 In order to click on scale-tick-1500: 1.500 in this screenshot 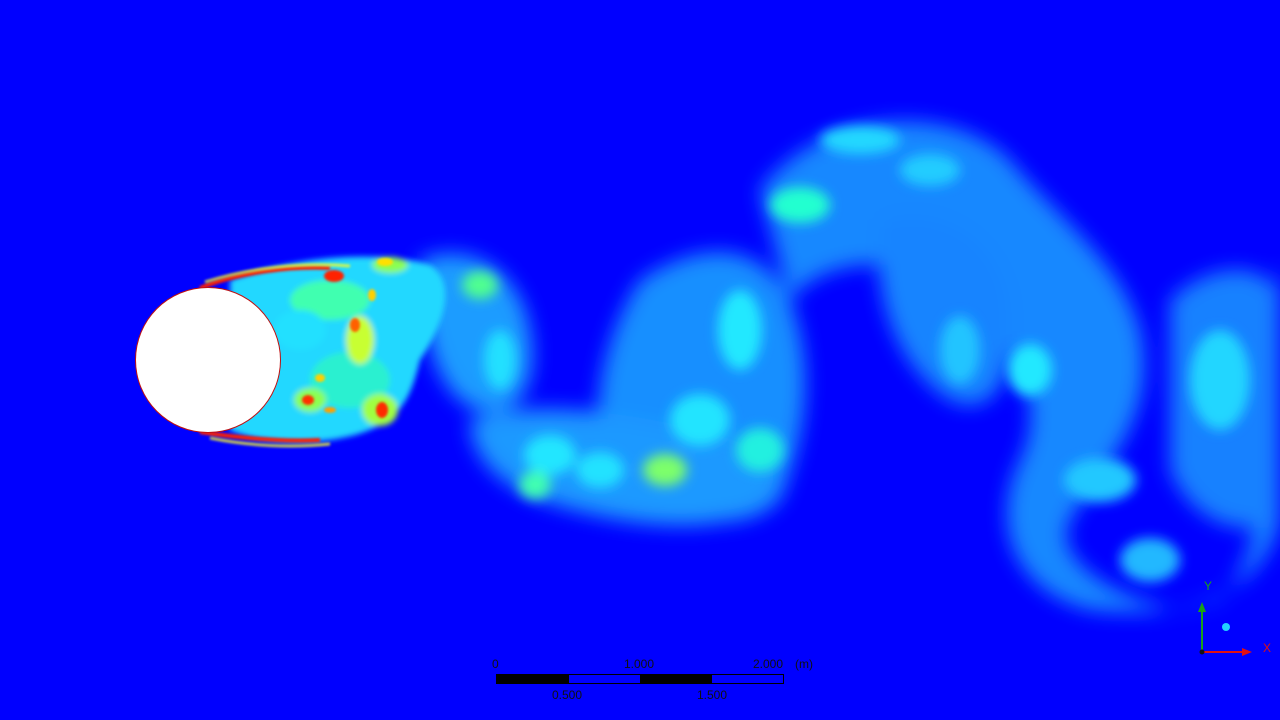, I will do `click(712, 695)`.